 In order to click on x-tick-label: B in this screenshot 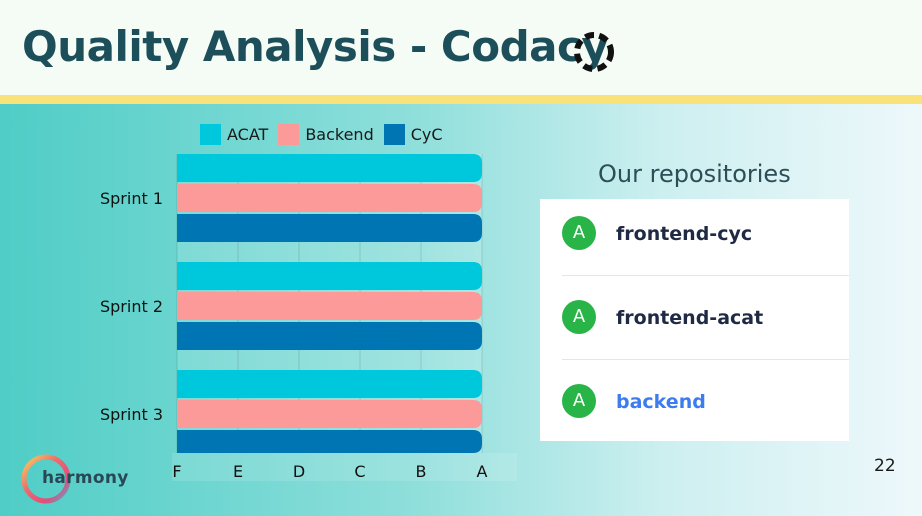, I will do `click(421, 471)`.